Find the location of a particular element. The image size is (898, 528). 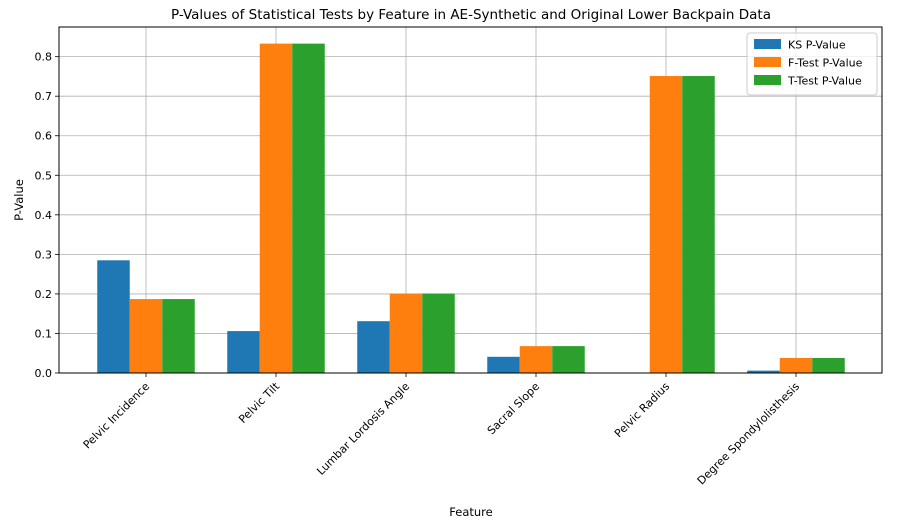

y-tick-label: 0.1 is located at coordinates (44, 333).